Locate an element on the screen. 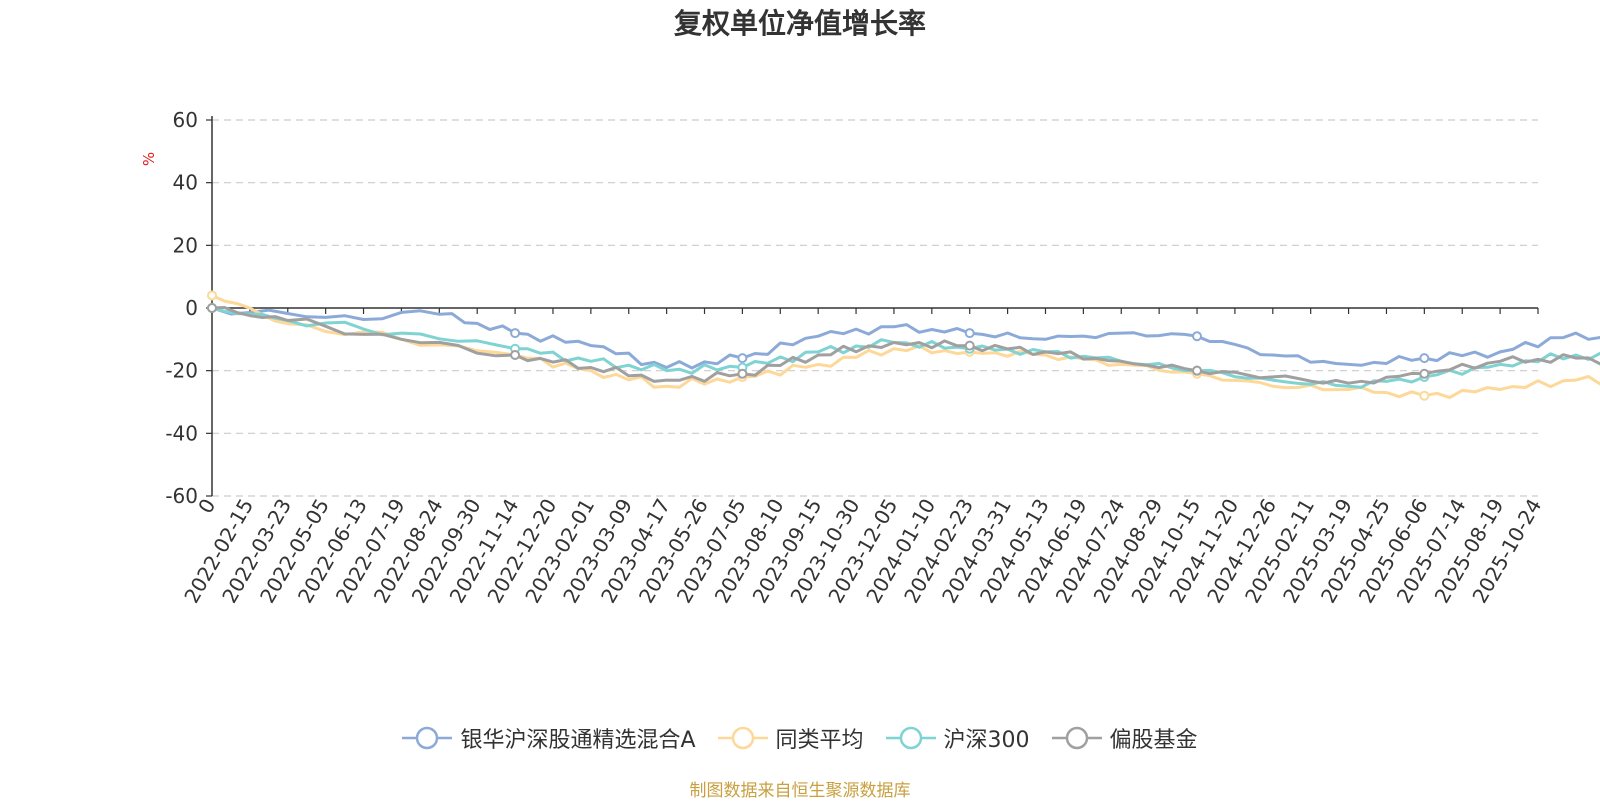  y-tick-label: -40 is located at coordinates (181, 433).